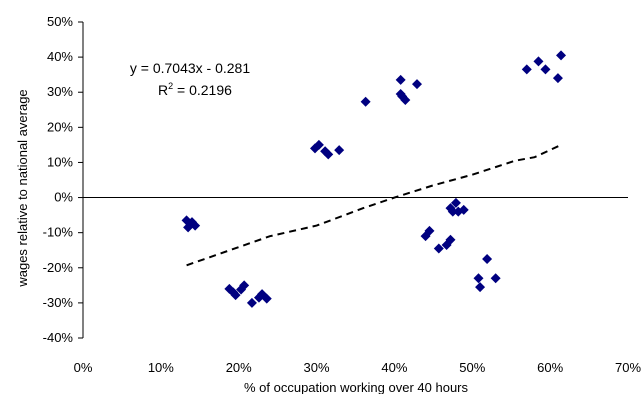 The width and height of the screenshot is (643, 394). What do you see at coordinates (60, 91) in the screenshot?
I see `y-tick-label: 30%` at bounding box center [60, 91].